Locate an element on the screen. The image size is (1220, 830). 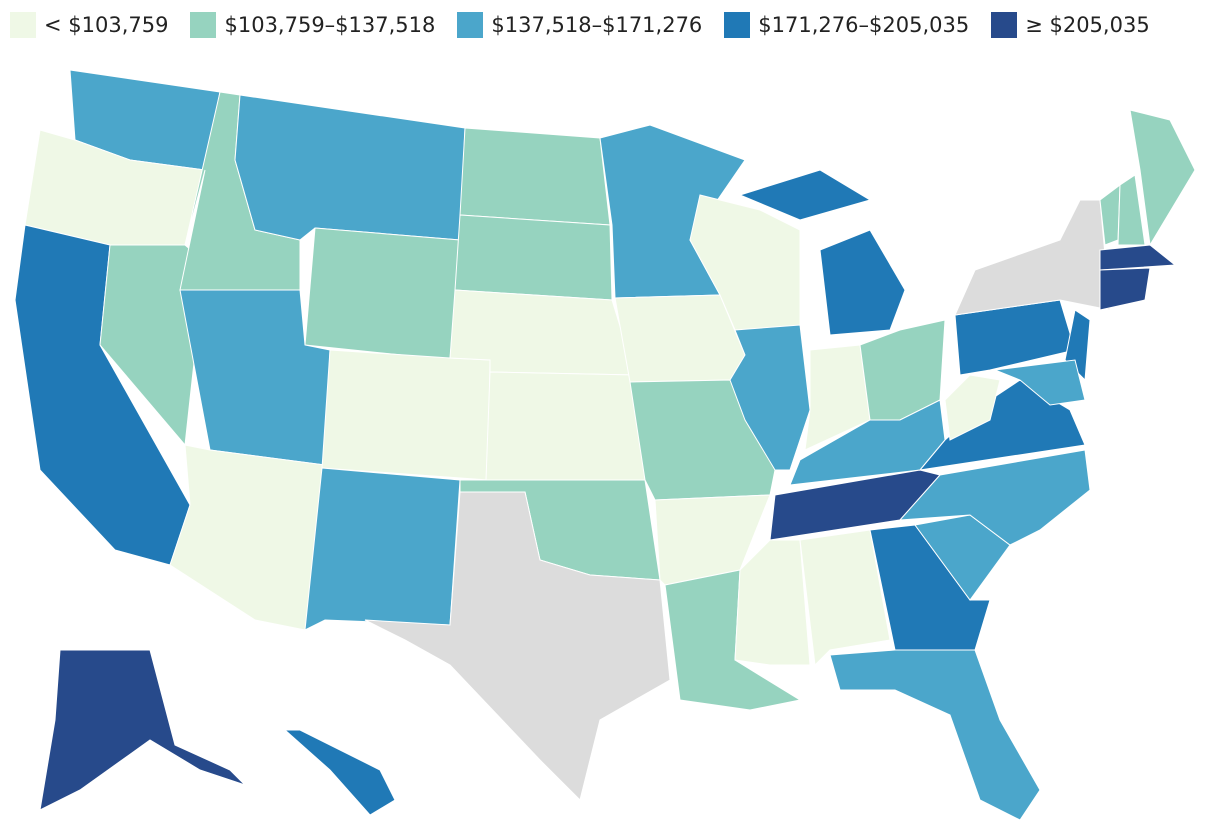
legend-item: $103,759–$137,518 is located at coordinates (312, 25).